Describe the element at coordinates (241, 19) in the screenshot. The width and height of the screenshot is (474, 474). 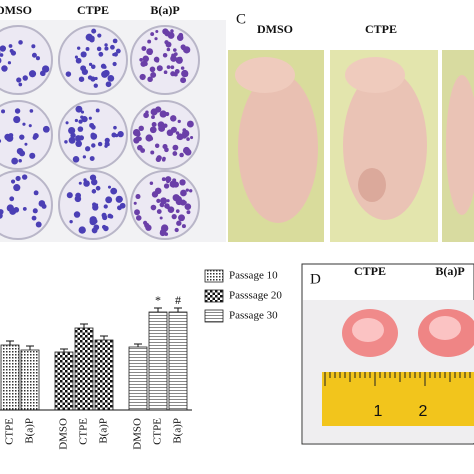
I see `panel-label: C` at that location.